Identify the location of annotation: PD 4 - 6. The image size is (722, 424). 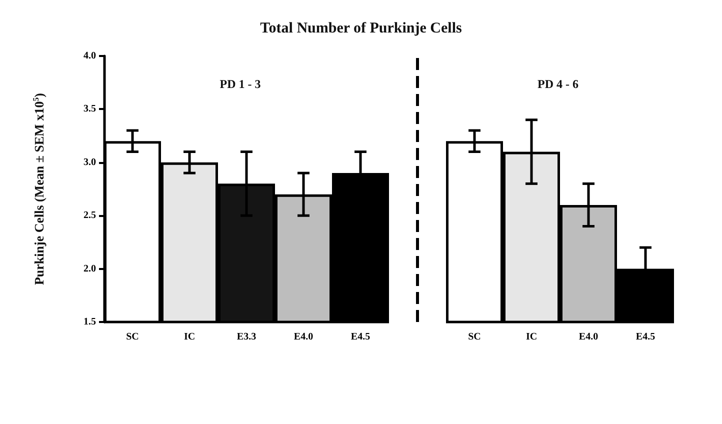
(558, 84).